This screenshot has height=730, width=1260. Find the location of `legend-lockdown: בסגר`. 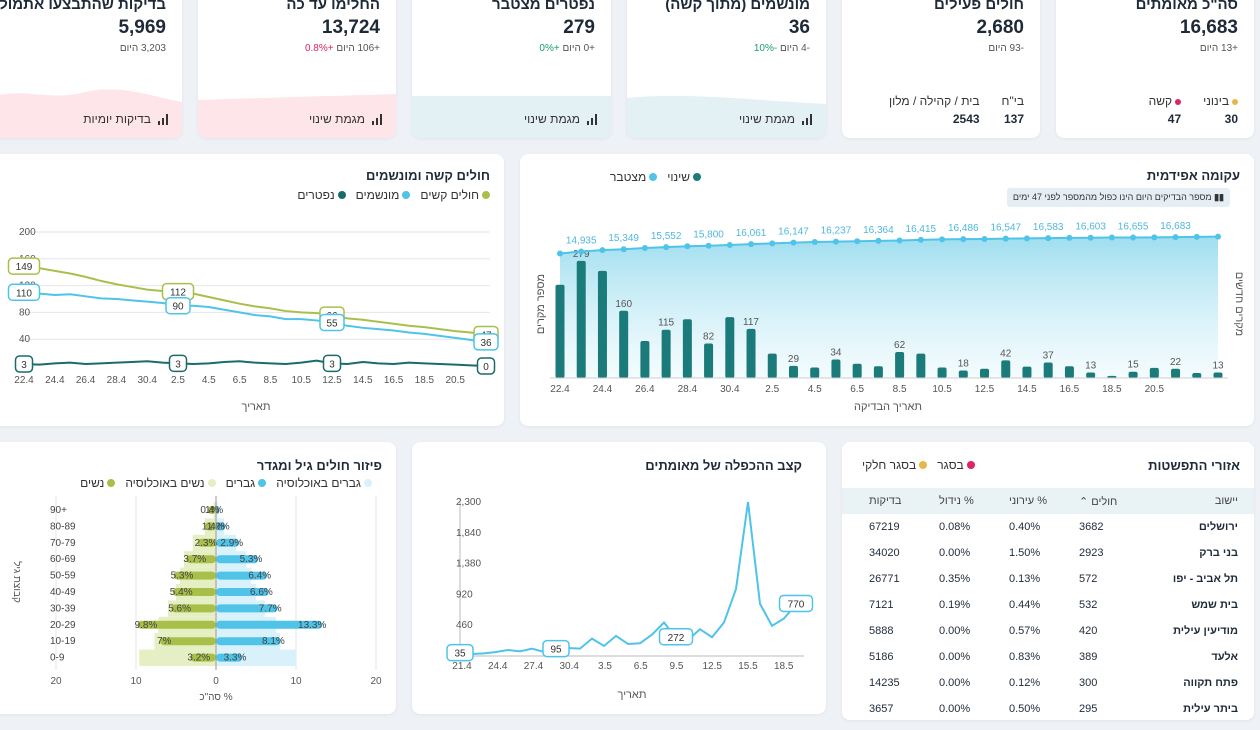

legend-lockdown: בסגר is located at coordinates (956, 465).